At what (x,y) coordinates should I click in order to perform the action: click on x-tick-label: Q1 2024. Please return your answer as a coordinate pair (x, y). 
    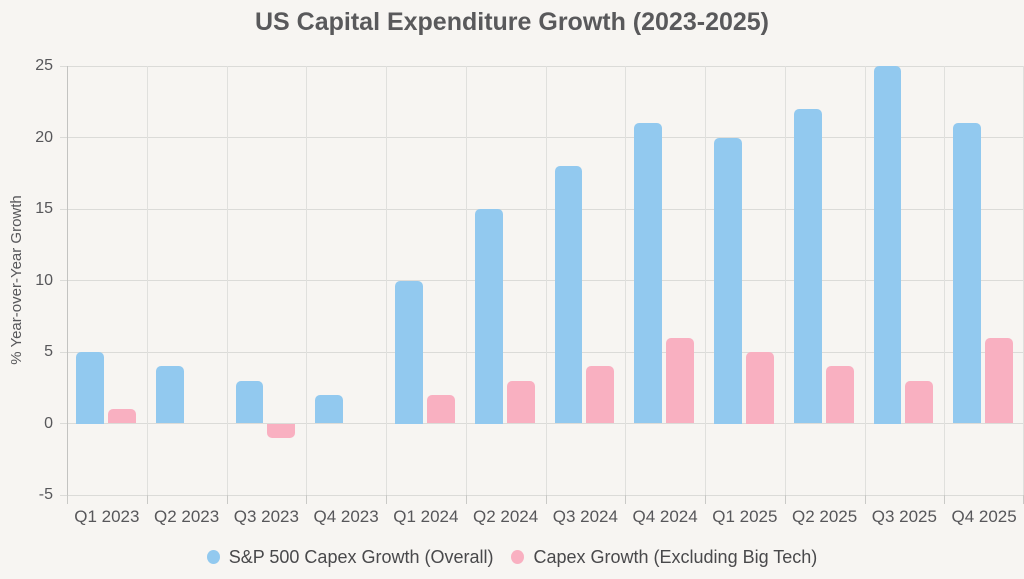
    Looking at the image, I should click on (426, 516).